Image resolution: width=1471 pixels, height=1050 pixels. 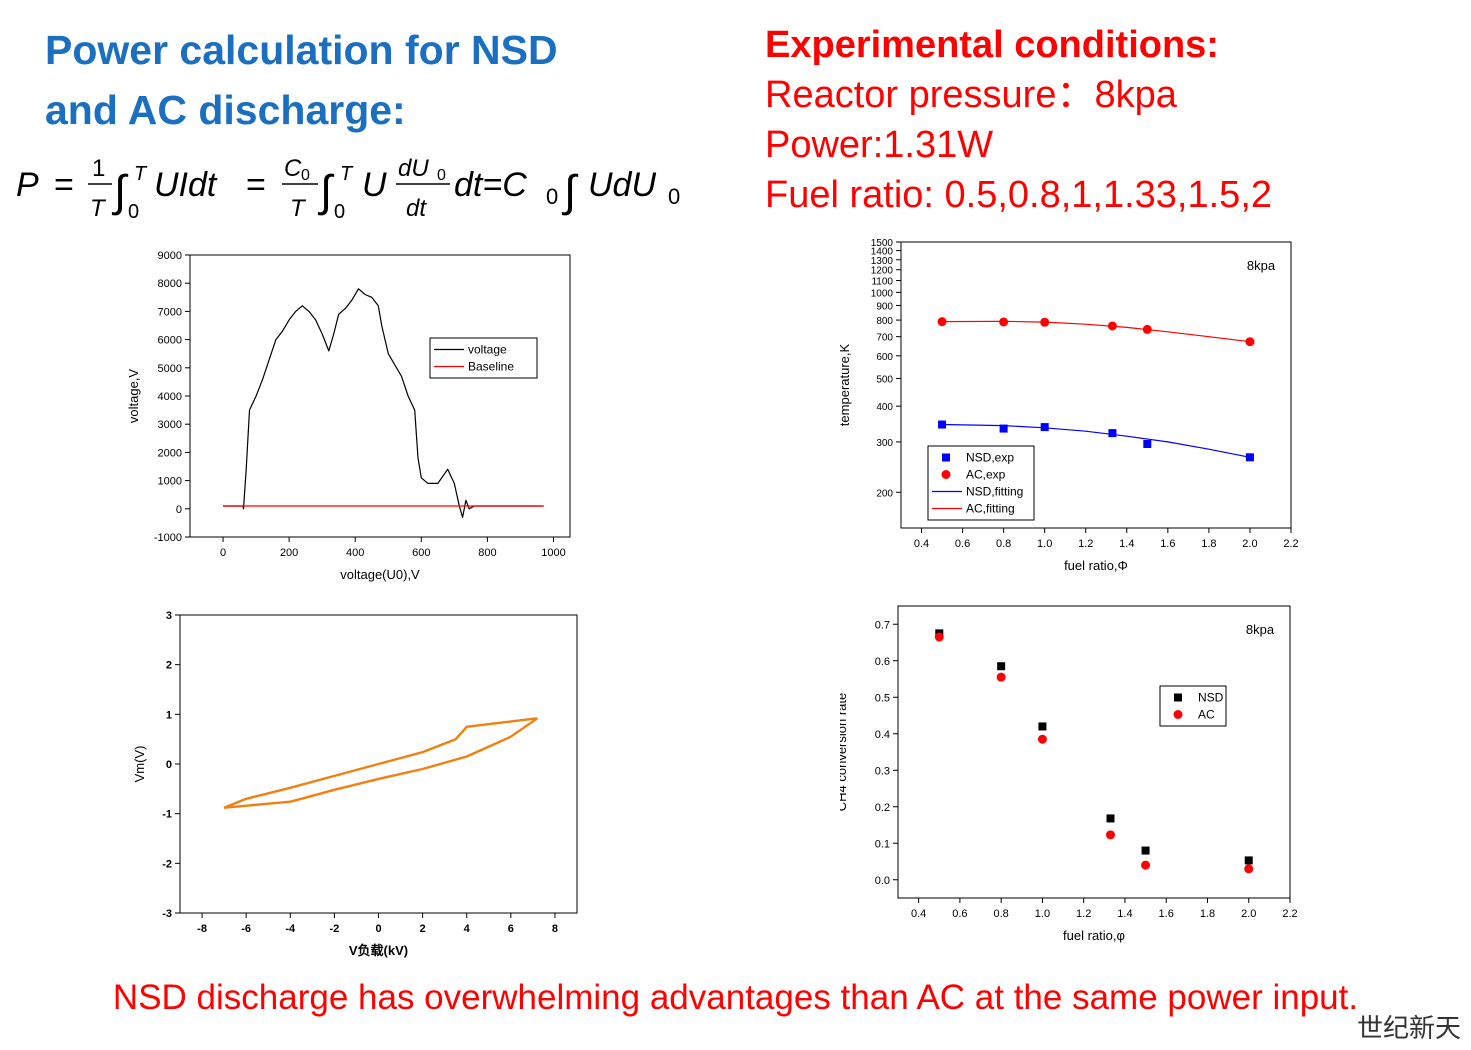 What do you see at coordinates (293, 168) in the screenshot?
I see `svg-text: C` at bounding box center [293, 168].